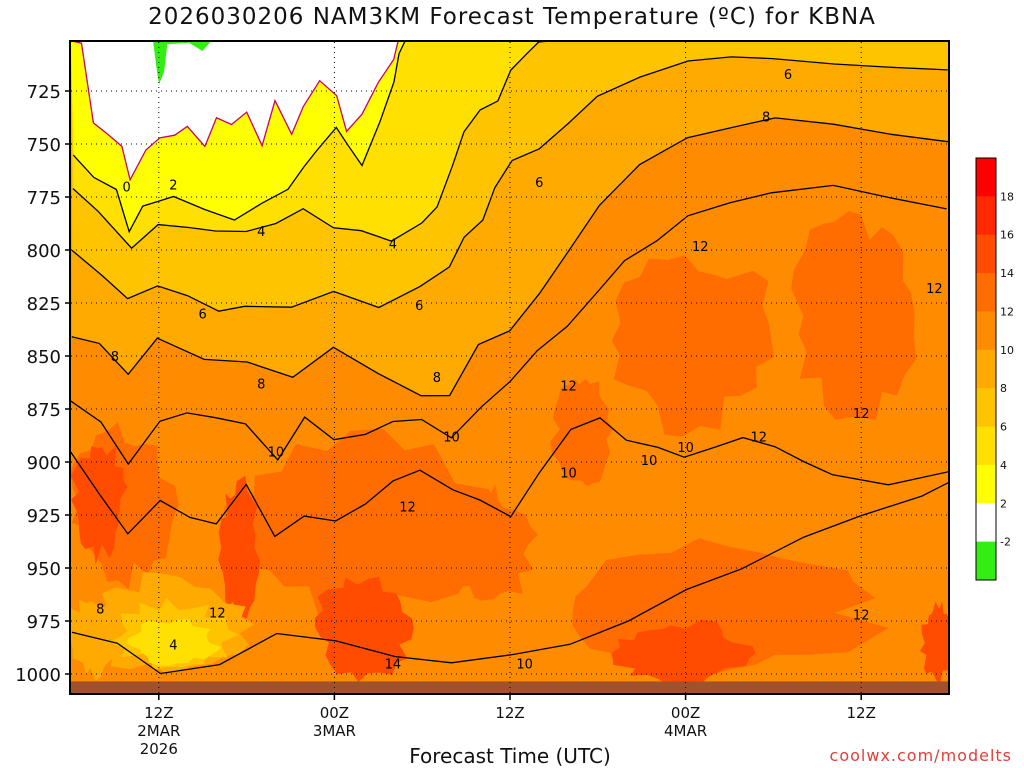  I want to click on field-band-12-a, so click(692, 346).